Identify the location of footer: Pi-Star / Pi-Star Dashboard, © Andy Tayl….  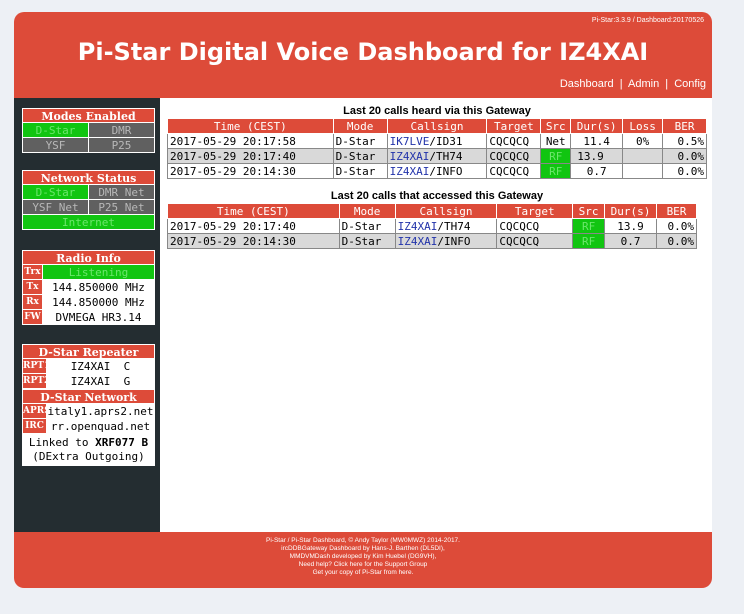
(363, 560).